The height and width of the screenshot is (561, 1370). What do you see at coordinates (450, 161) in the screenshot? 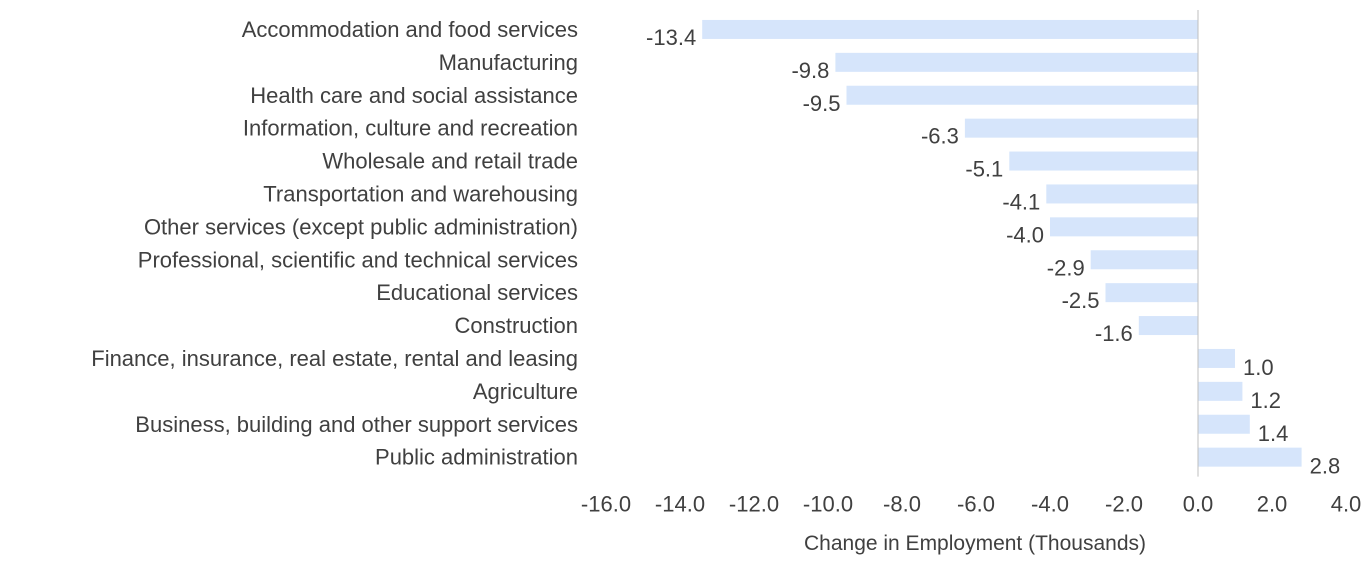
I see `category-label: Wholesale and retail trade` at bounding box center [450, 161].